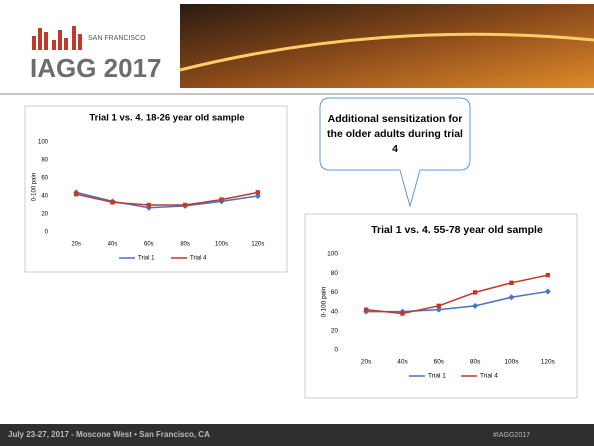 The height and width of the screenshot is (446, 594). Describe the element at coordinates (57, 38) in the screenshot. I see `logo-bars` at that location.